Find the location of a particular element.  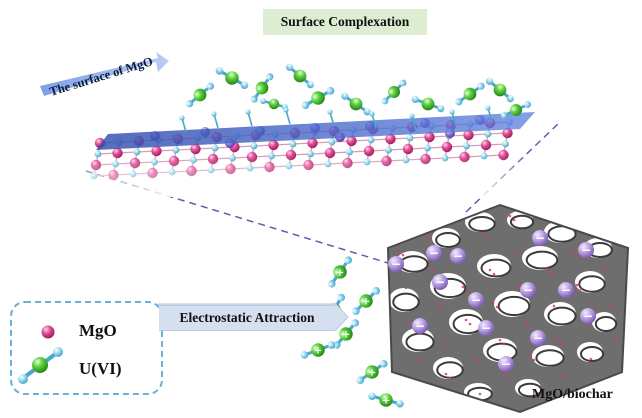

surface-complexation-title: Surface Complexation is located at coordinates (345, 22).